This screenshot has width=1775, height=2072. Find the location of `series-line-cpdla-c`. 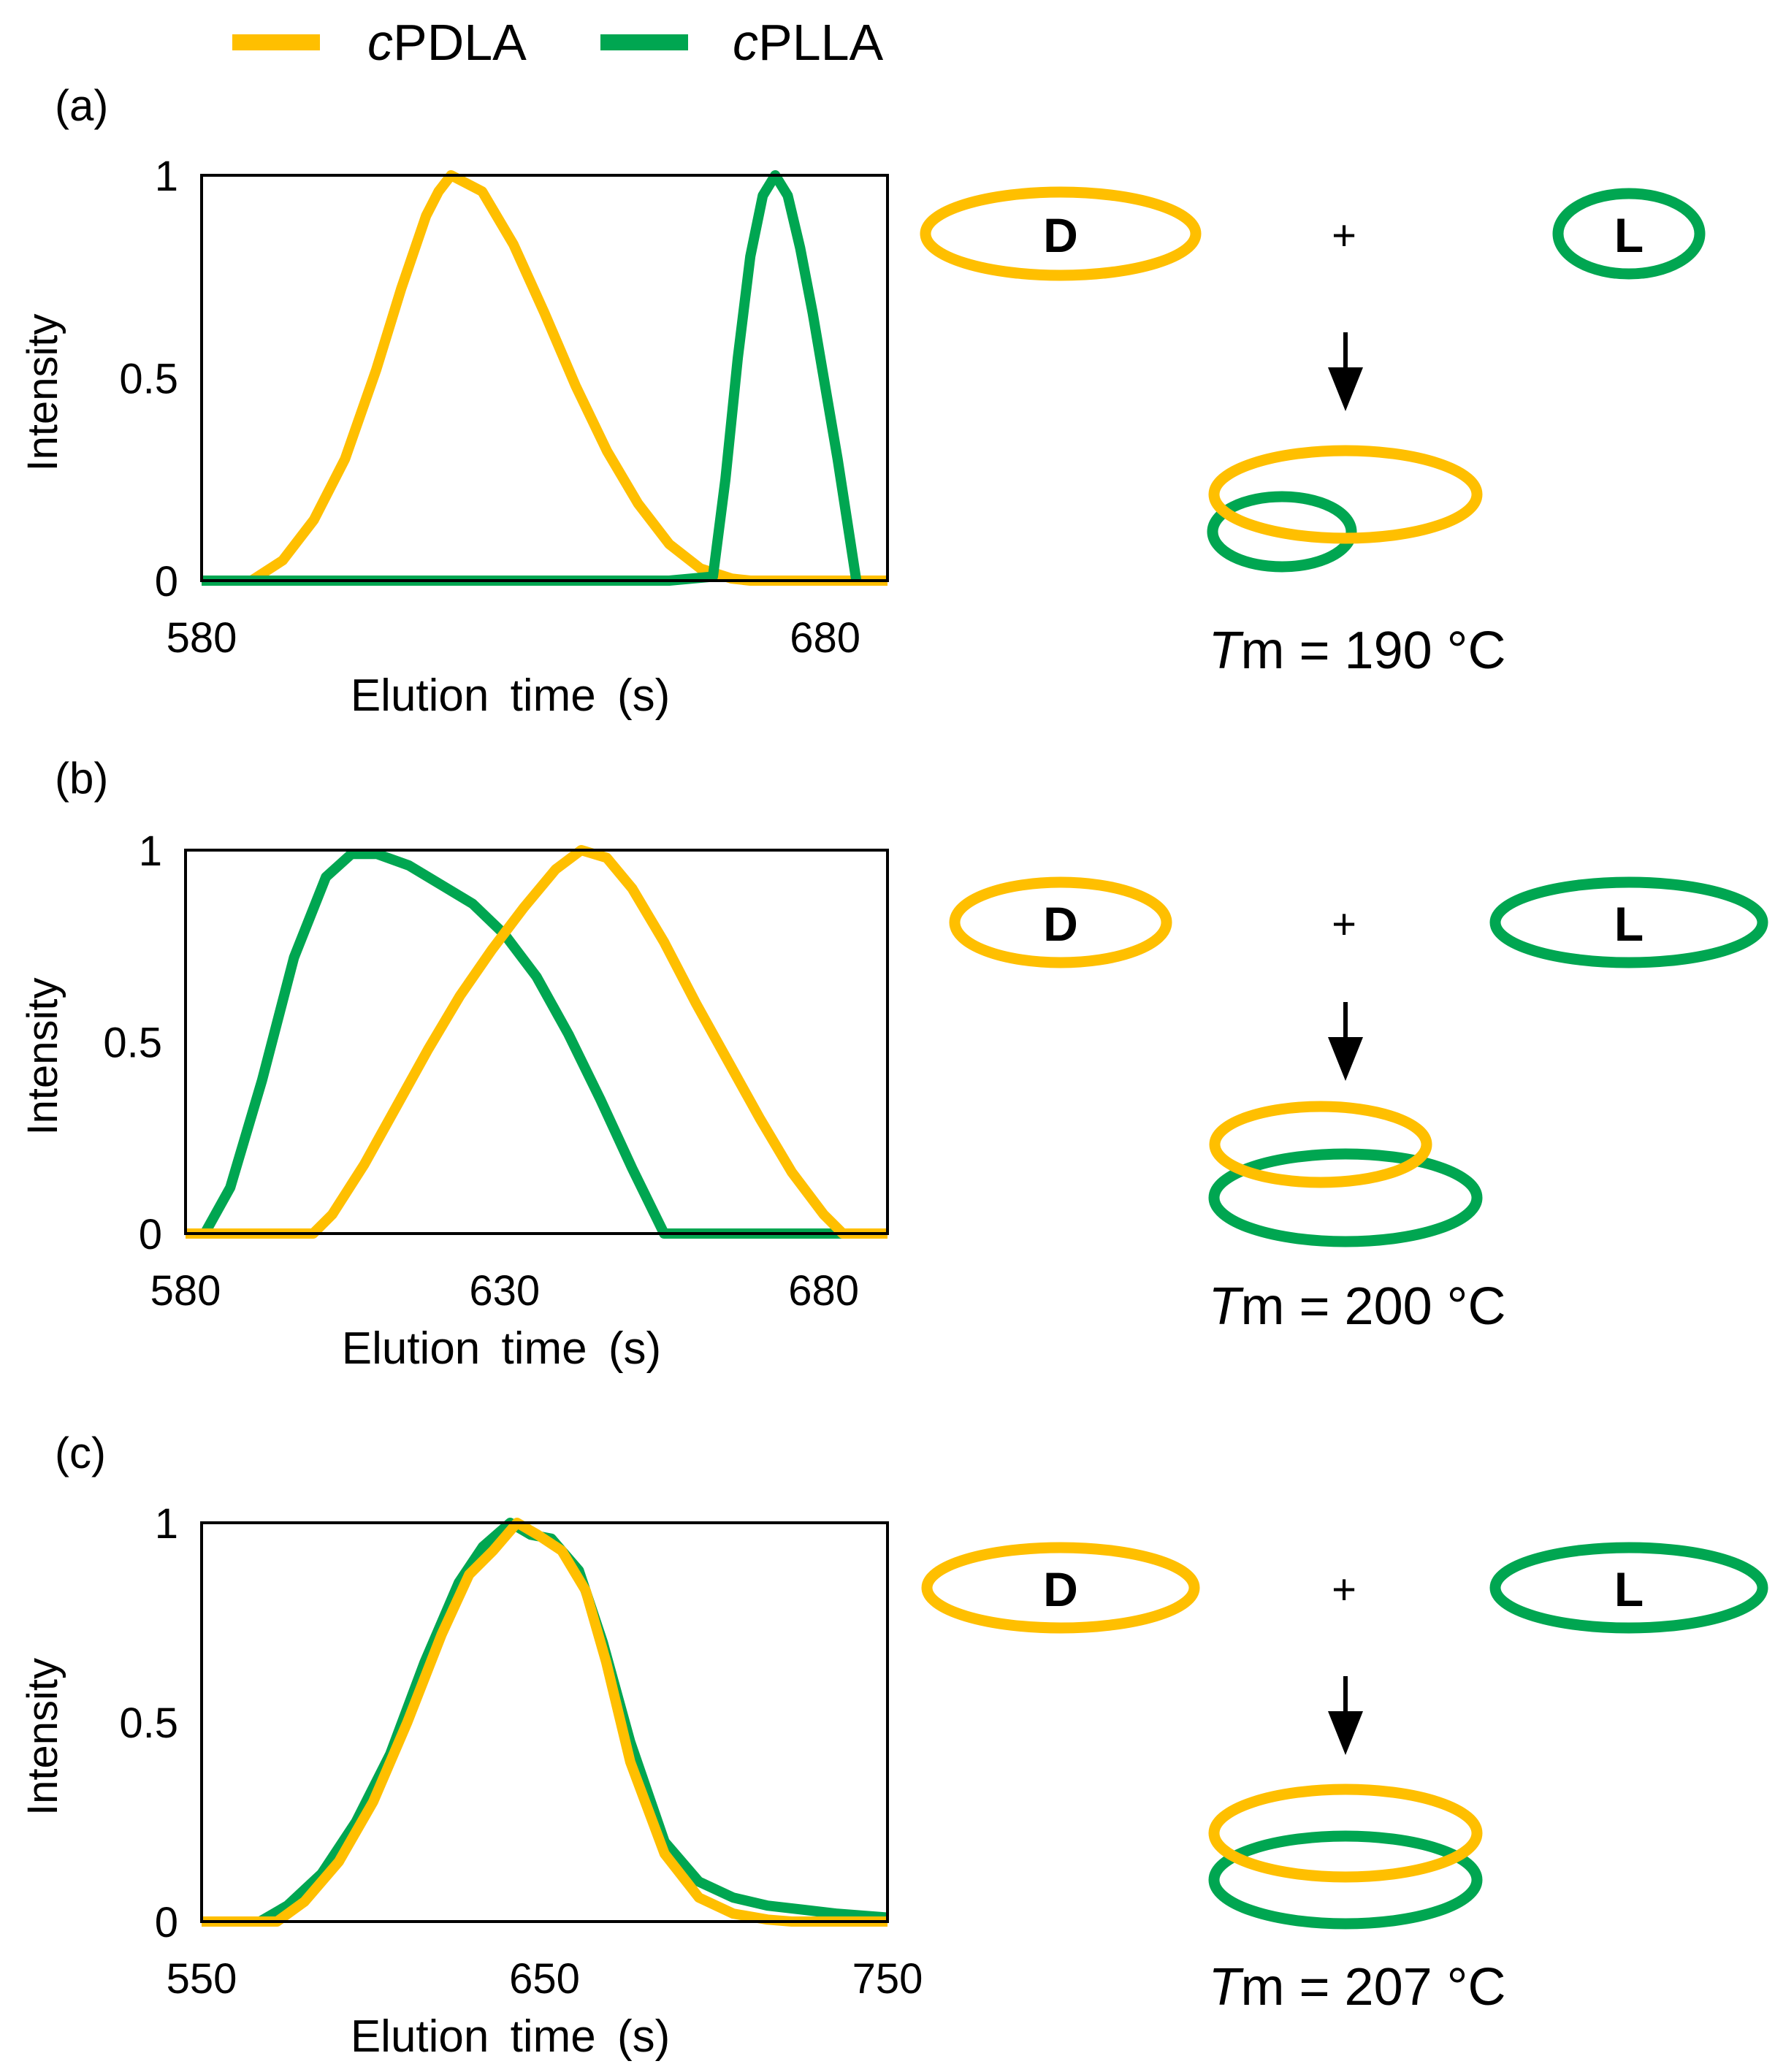

series-line-cpdla-c is located at coordinates (544, 1722).